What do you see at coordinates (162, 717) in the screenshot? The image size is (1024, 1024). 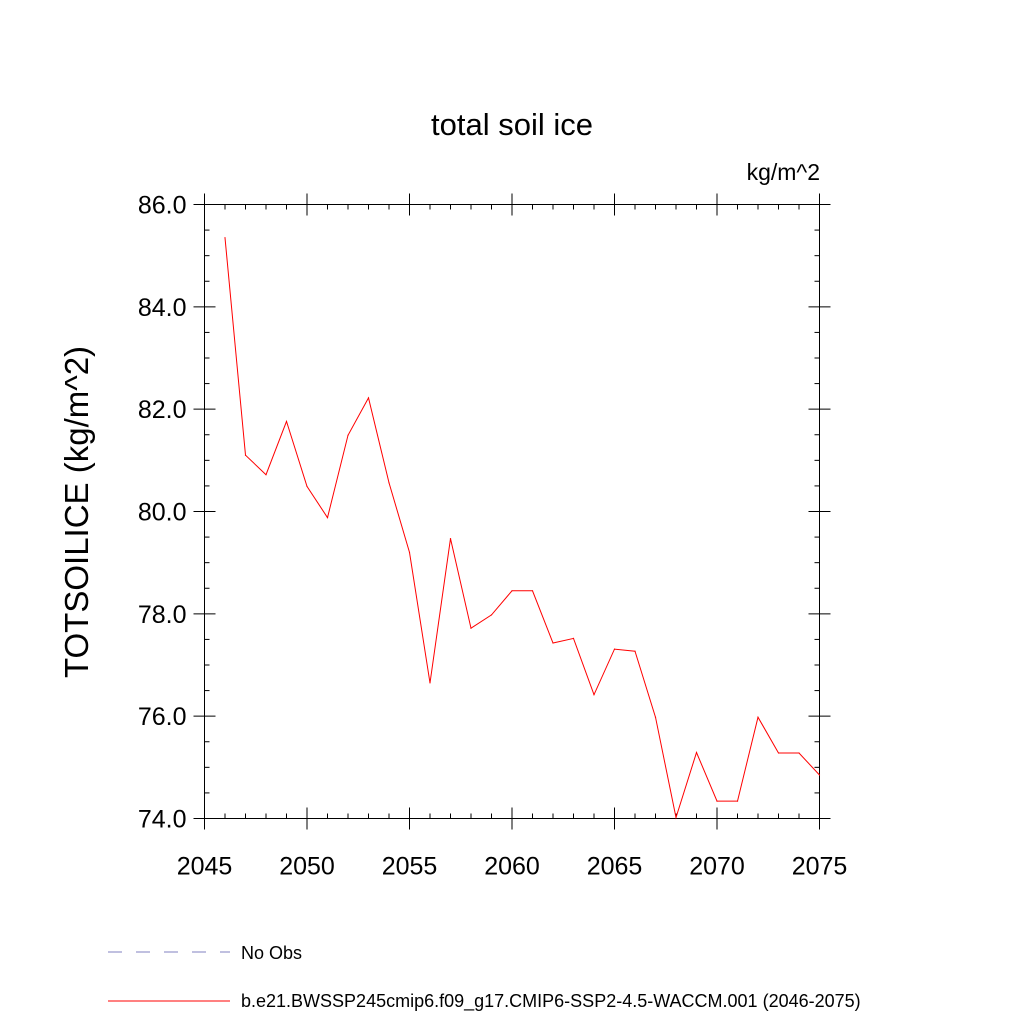 I see `y-tick-label: 76.0` at bounding box center [162, 717].